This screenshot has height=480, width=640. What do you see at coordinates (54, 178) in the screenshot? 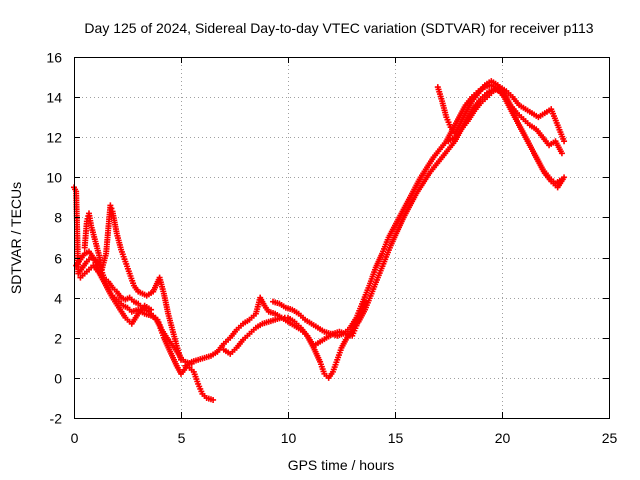
I see `y-tick-label: 10` at bounding box center [54, 178].